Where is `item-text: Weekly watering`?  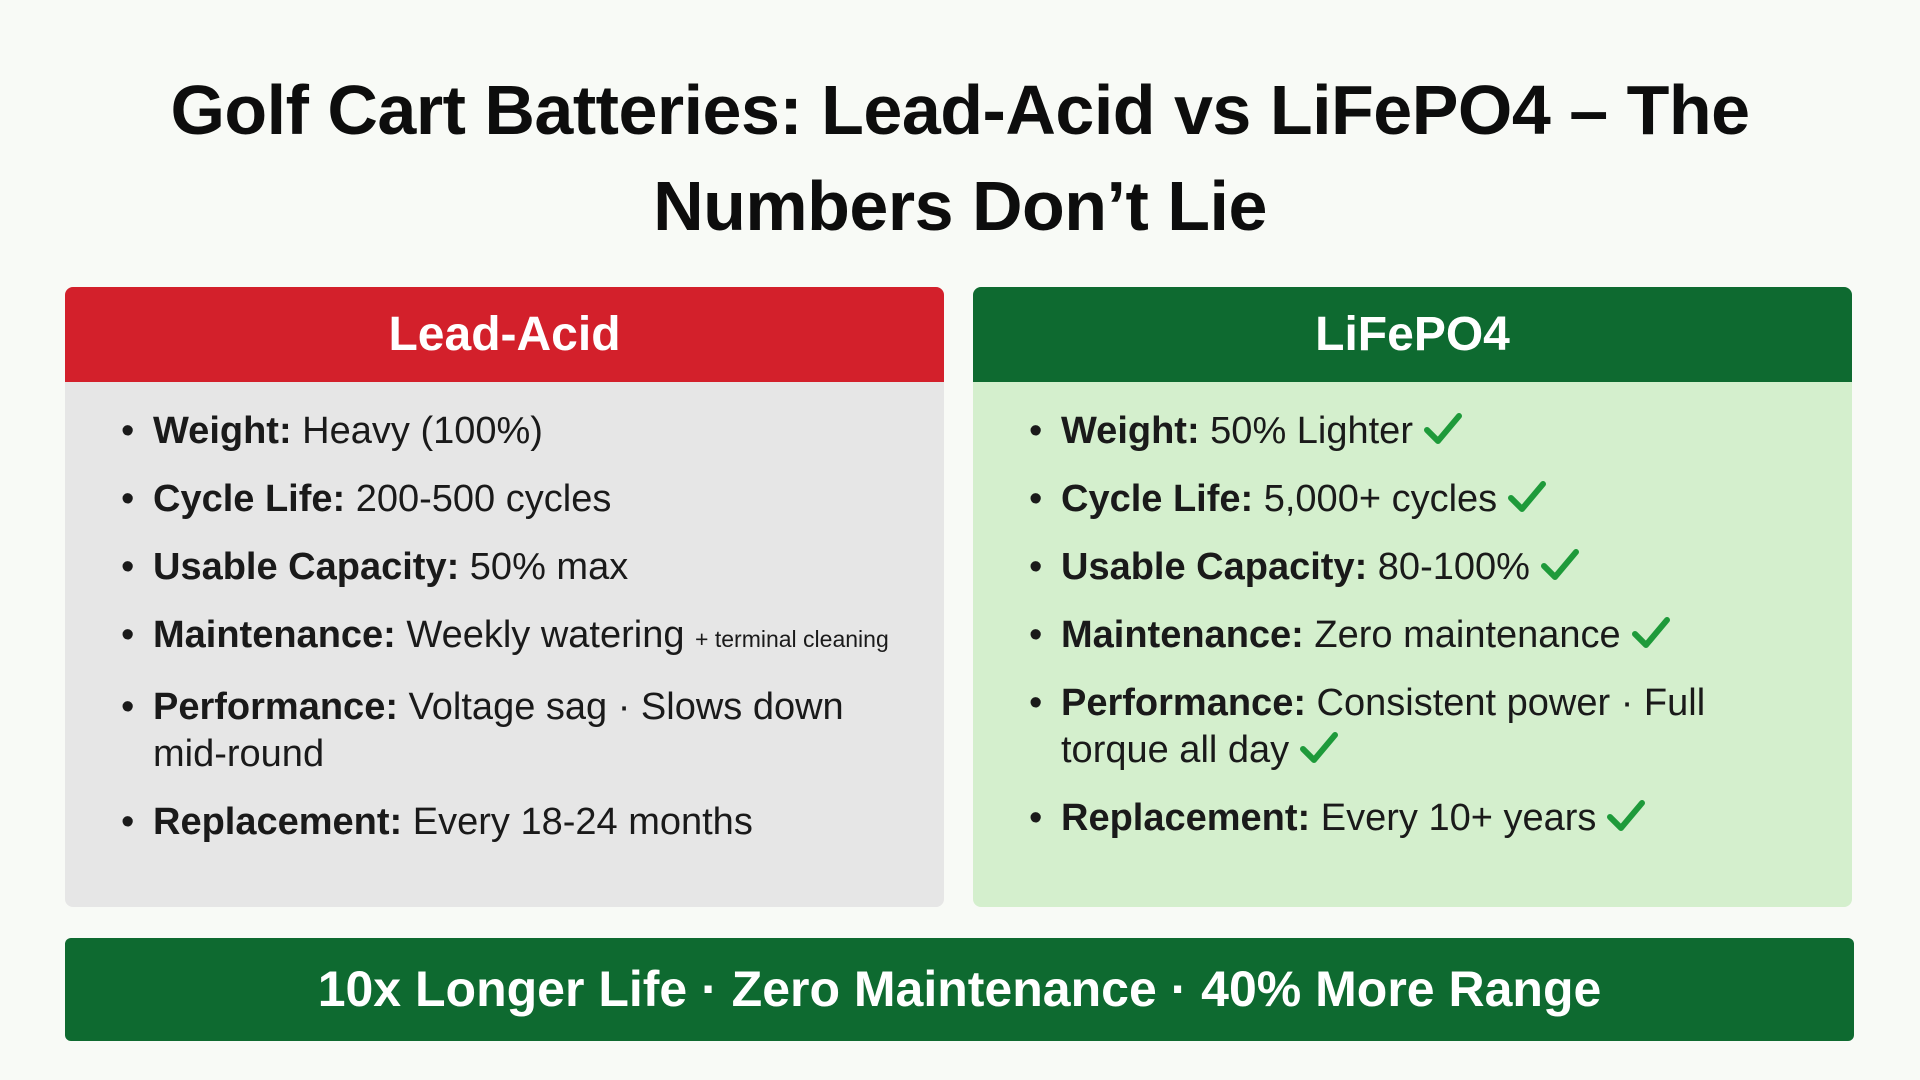
item-text: Weekly watering is located at coordinates (545, 635).